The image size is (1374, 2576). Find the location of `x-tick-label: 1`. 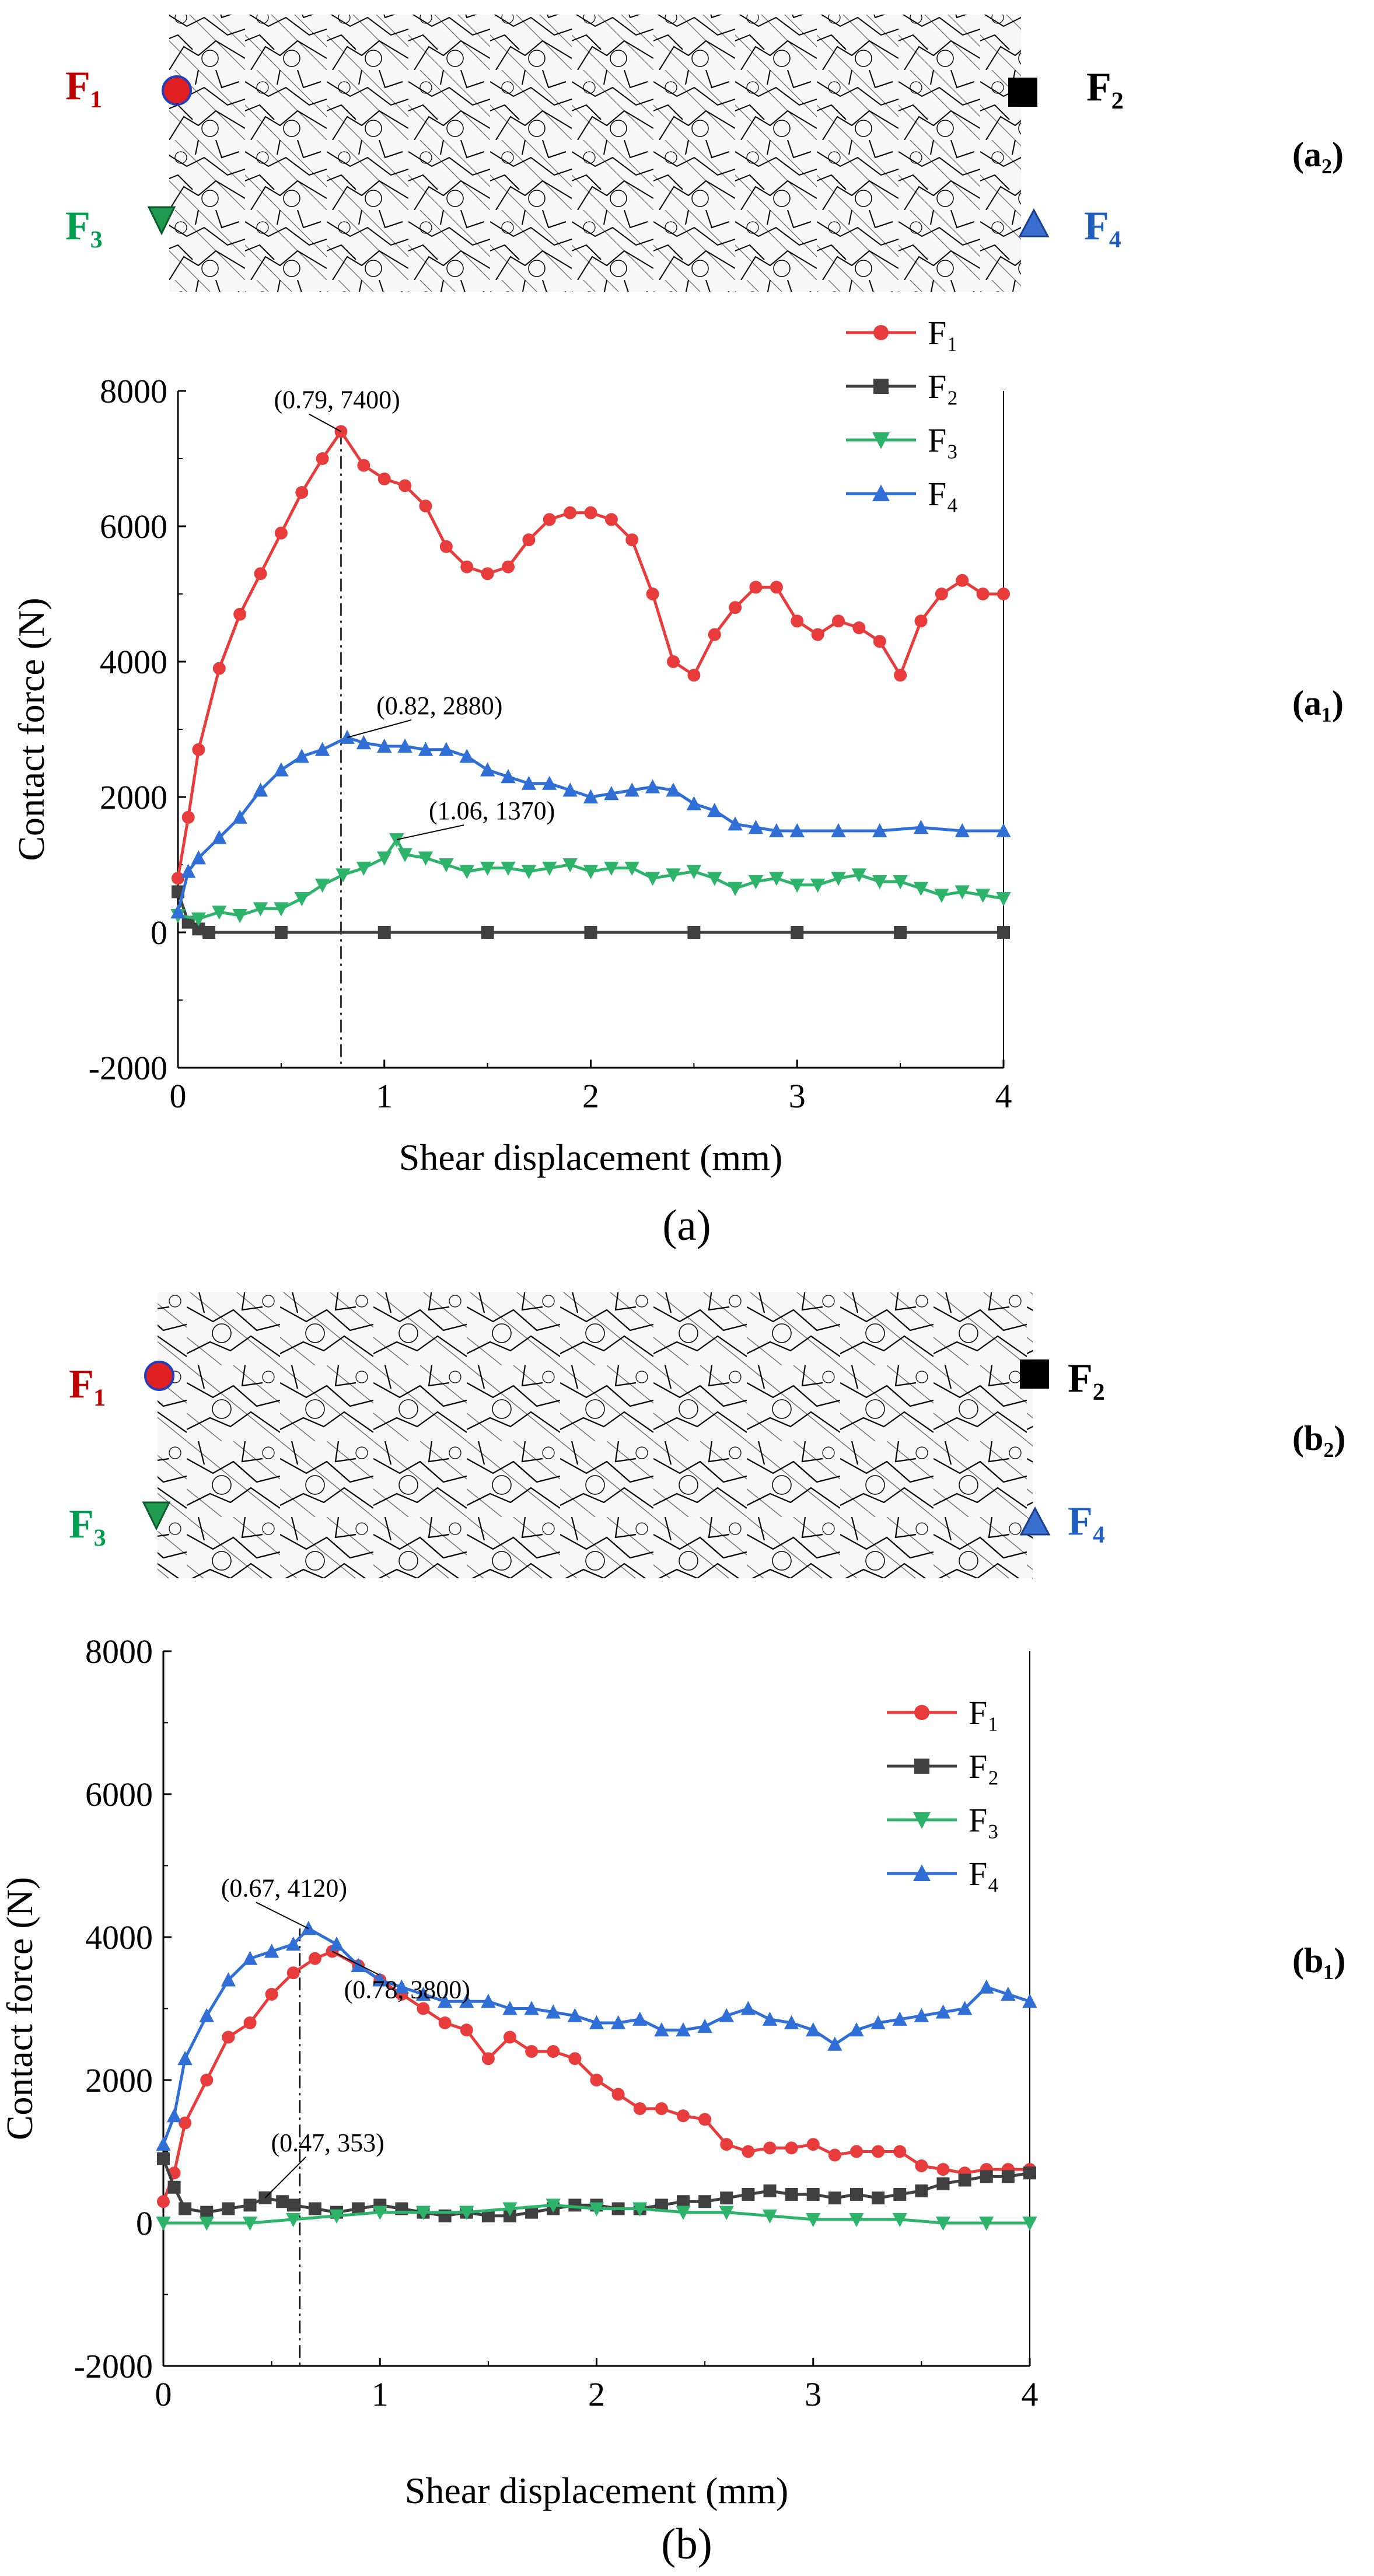

x-tick-label: 1 is located at coordinates (384, 1096).